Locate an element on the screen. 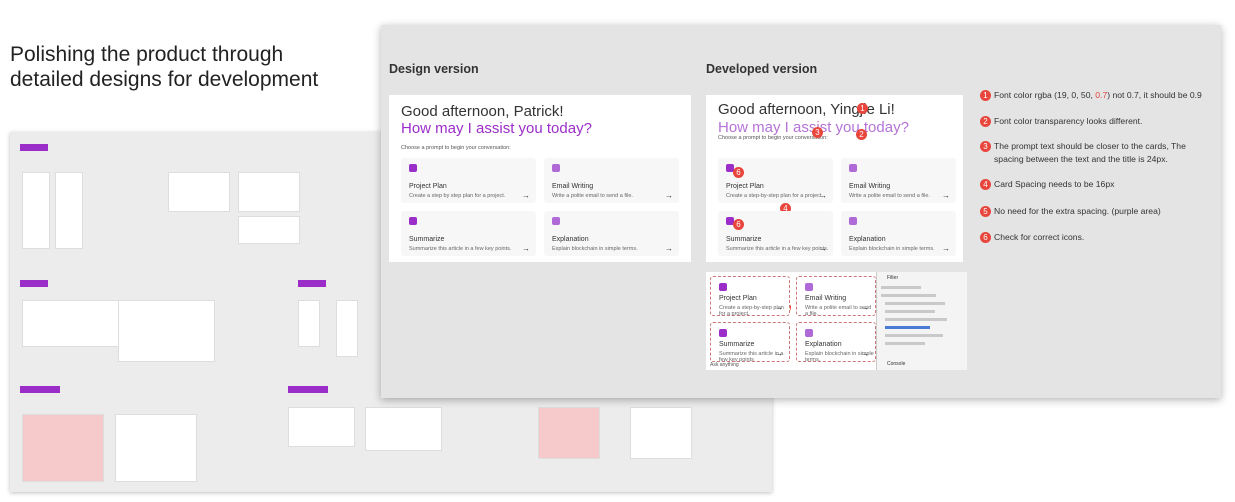  question: How may I assist you today? is located at coordinates (496, 128).